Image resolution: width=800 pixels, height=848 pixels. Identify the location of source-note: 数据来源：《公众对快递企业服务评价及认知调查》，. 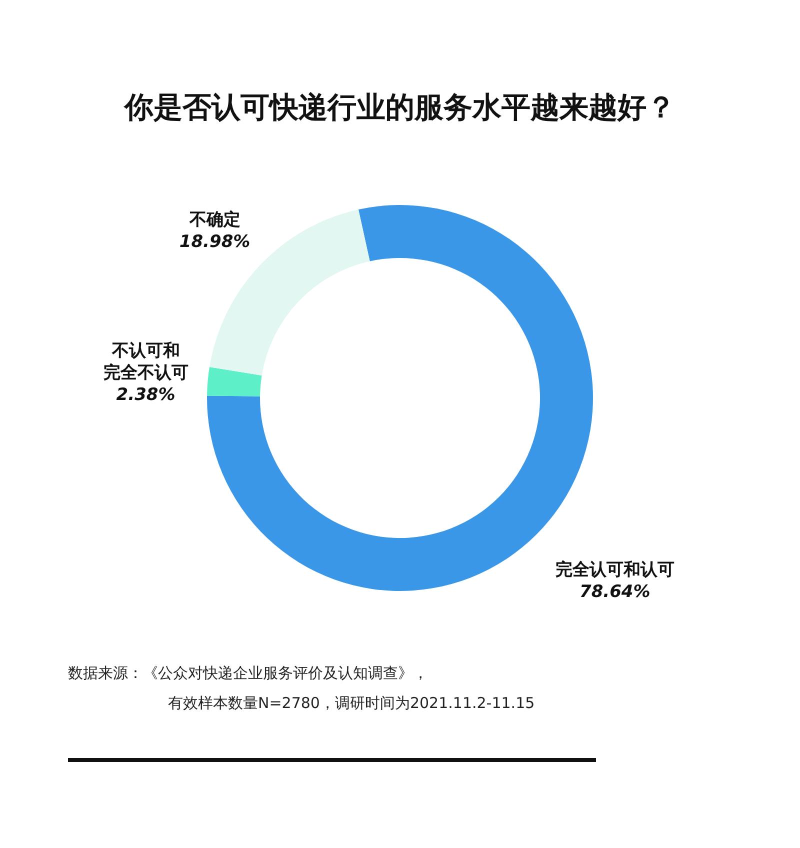
(248, 673).